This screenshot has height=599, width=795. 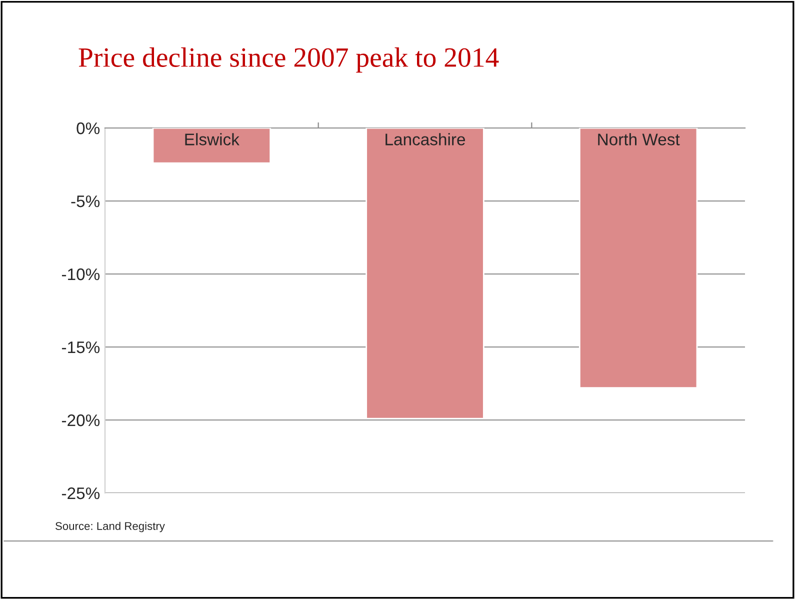 What do you see at coordinates (212, 139) in the screenshot?
I see `x-tick-label: Elswick` at bounding box center [212, 139].